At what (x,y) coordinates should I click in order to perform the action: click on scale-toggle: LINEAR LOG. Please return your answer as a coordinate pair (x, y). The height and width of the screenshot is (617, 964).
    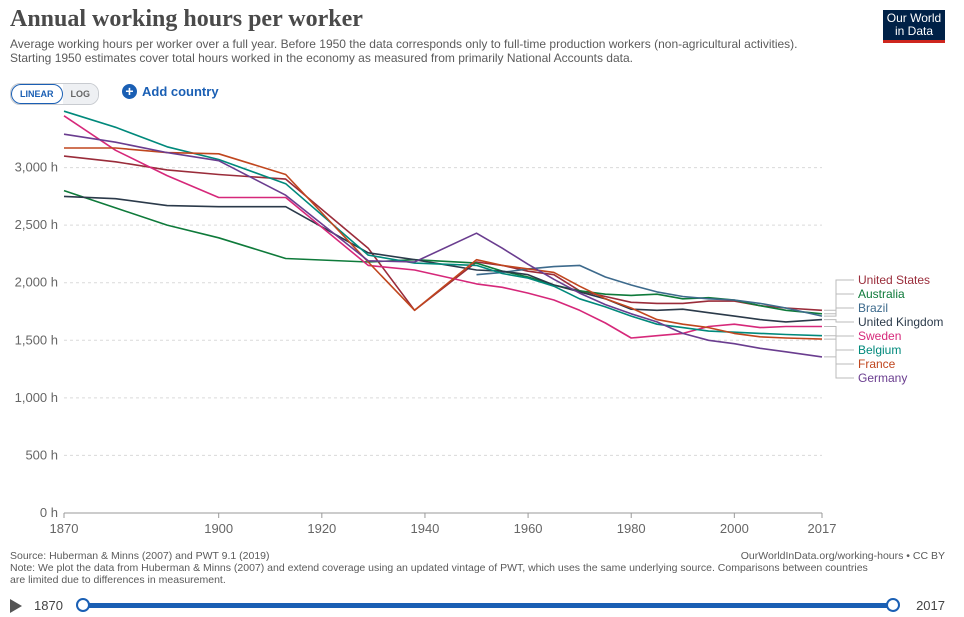
    Looking at the image, I should click on (54, 94).